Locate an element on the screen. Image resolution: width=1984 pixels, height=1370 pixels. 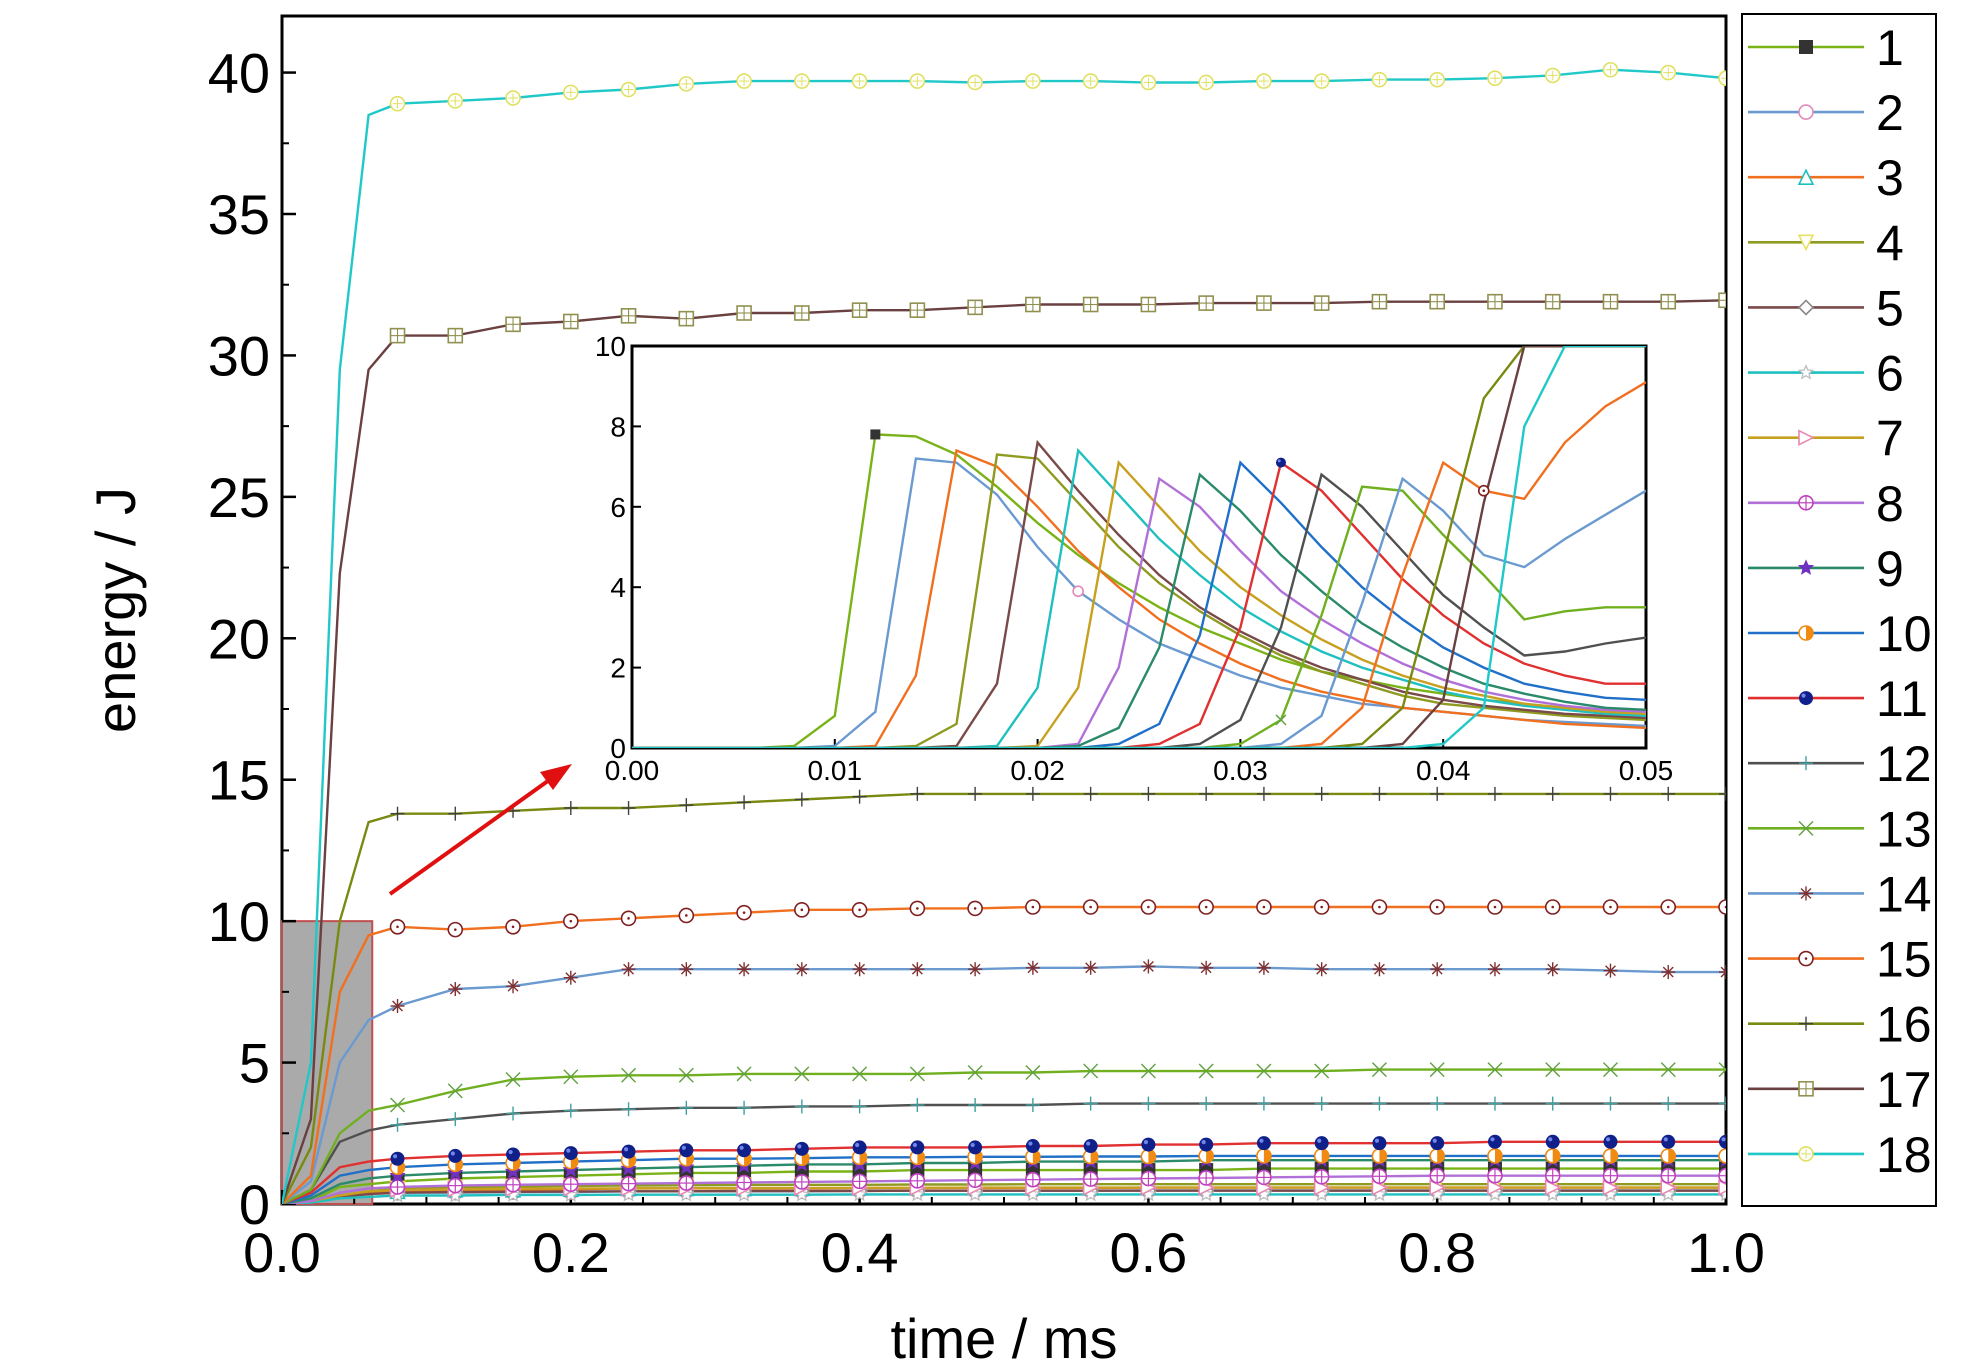
x-tick-label: 0.0 is located at coordinates (282, 1252).